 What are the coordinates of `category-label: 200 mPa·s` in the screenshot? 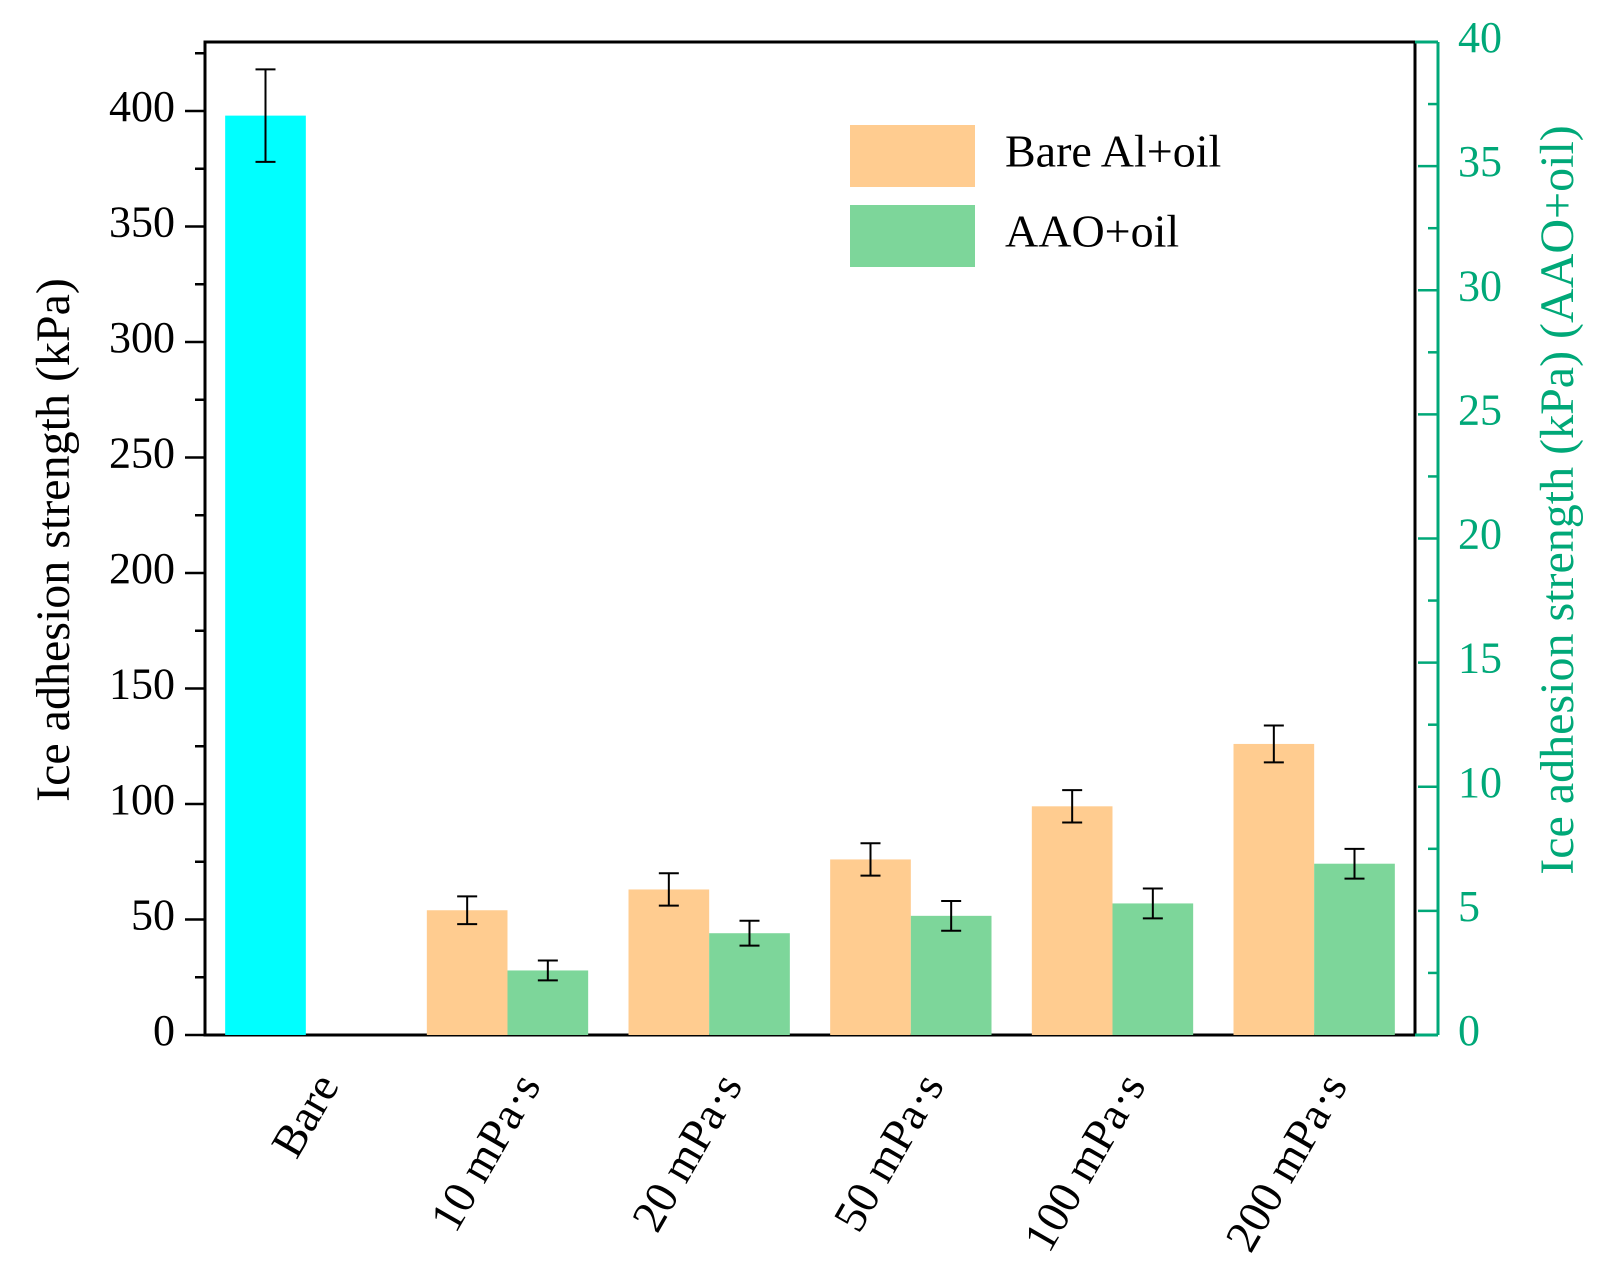 It's located at (1286, 1162).